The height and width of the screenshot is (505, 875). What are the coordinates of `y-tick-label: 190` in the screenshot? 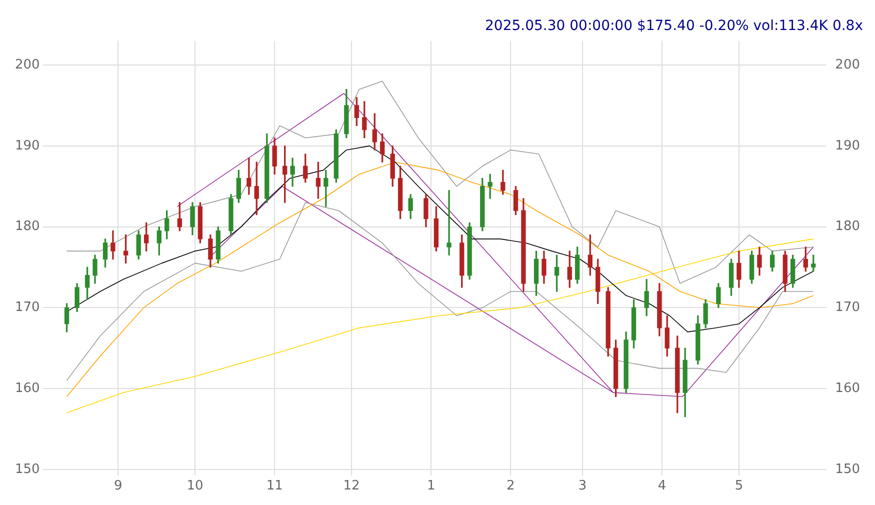 It's located at (27, 146).